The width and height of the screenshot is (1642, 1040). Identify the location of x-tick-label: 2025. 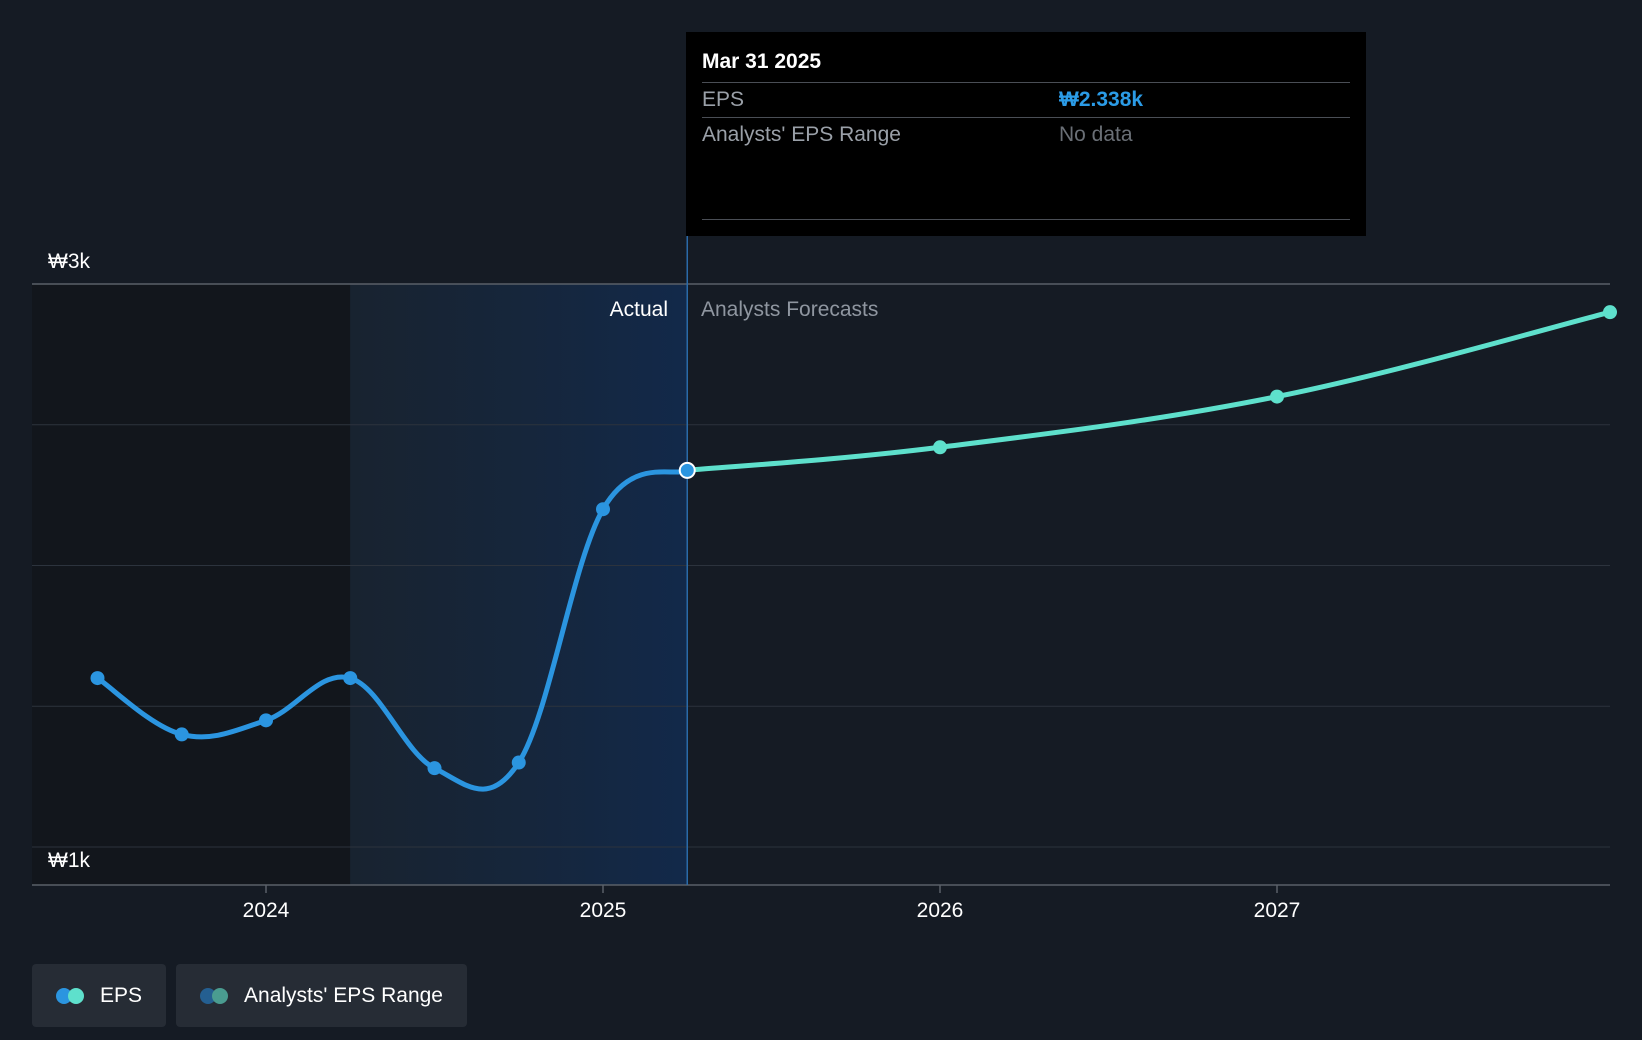
(603, 910).